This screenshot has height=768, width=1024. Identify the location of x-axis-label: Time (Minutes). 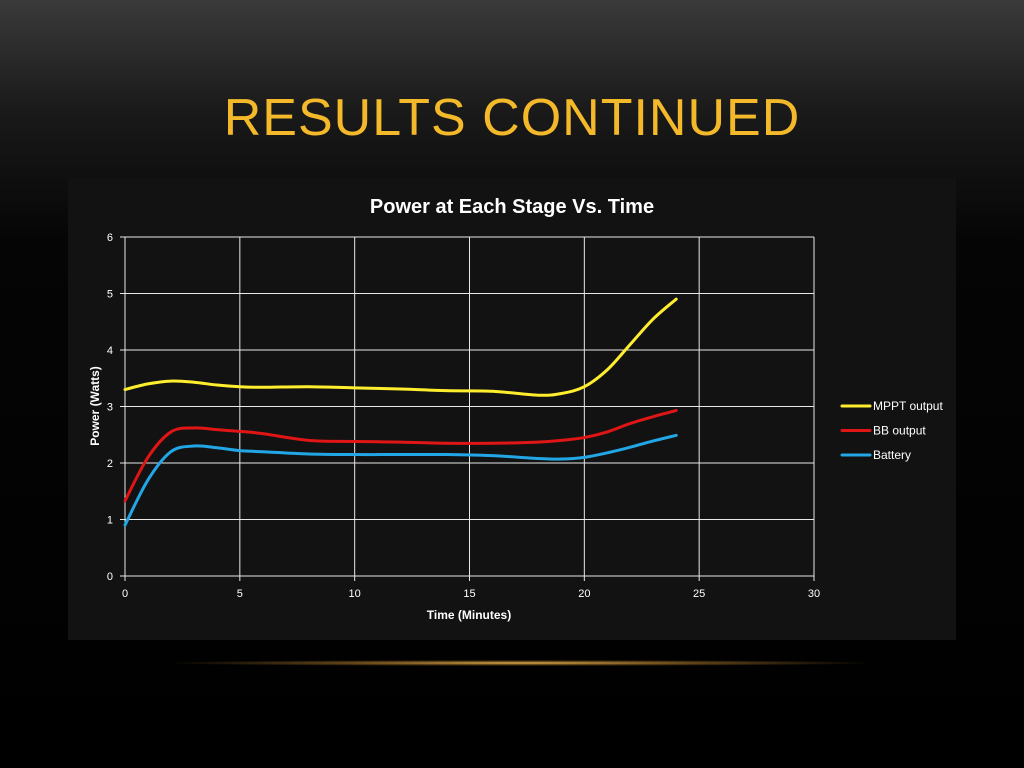
(469, 615).